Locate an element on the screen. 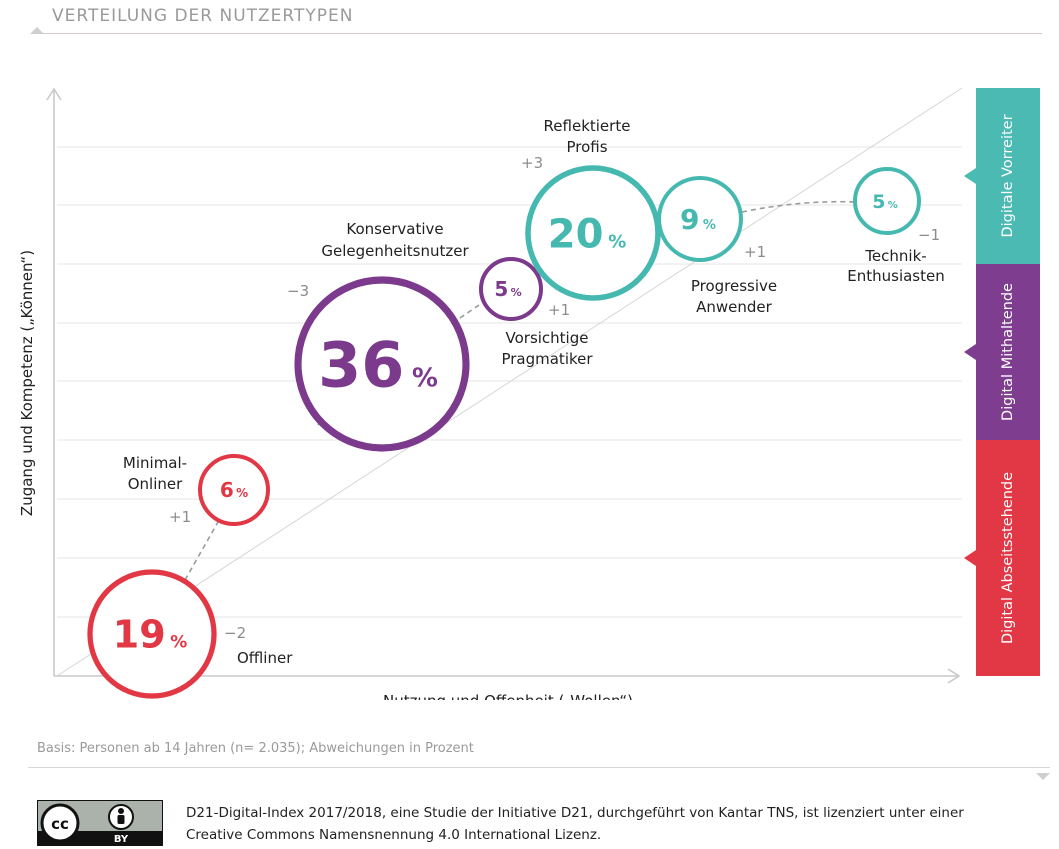 This screenshot has height=849, width=1059. bubble-change: −1 is located at coordinates (929, 235).